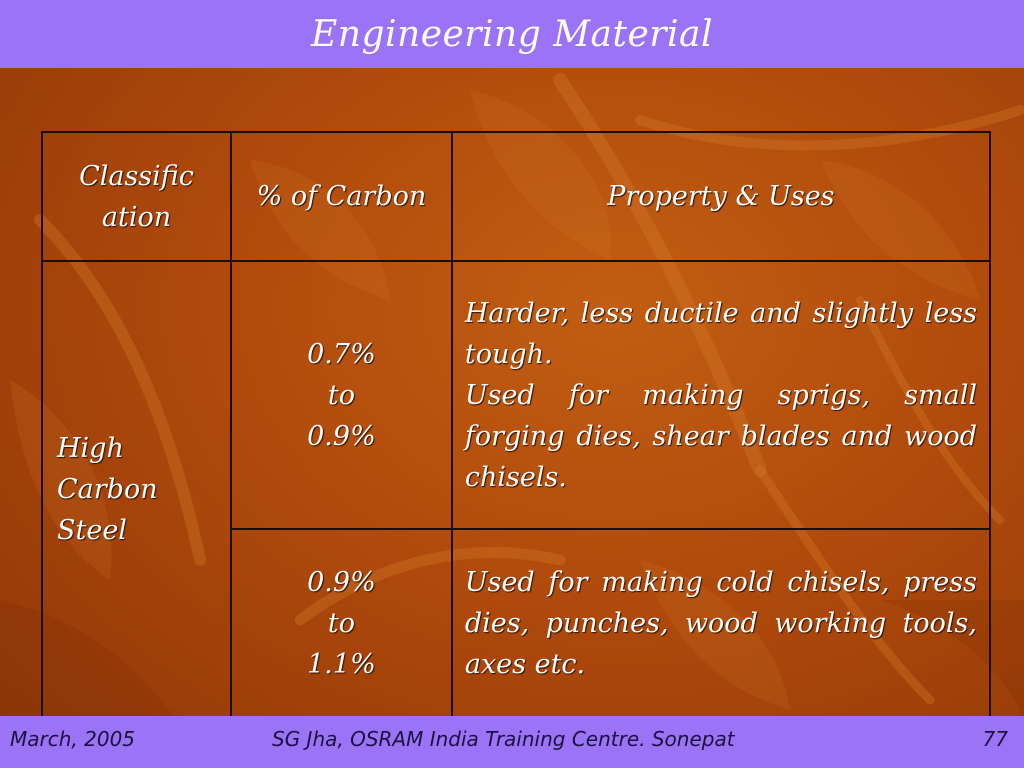 The height and width of the screenshot is (768, 1024). Describe the element at coordinates (341, 582) in the screenshot. I see `carbon-from: 0.9%` at that location.